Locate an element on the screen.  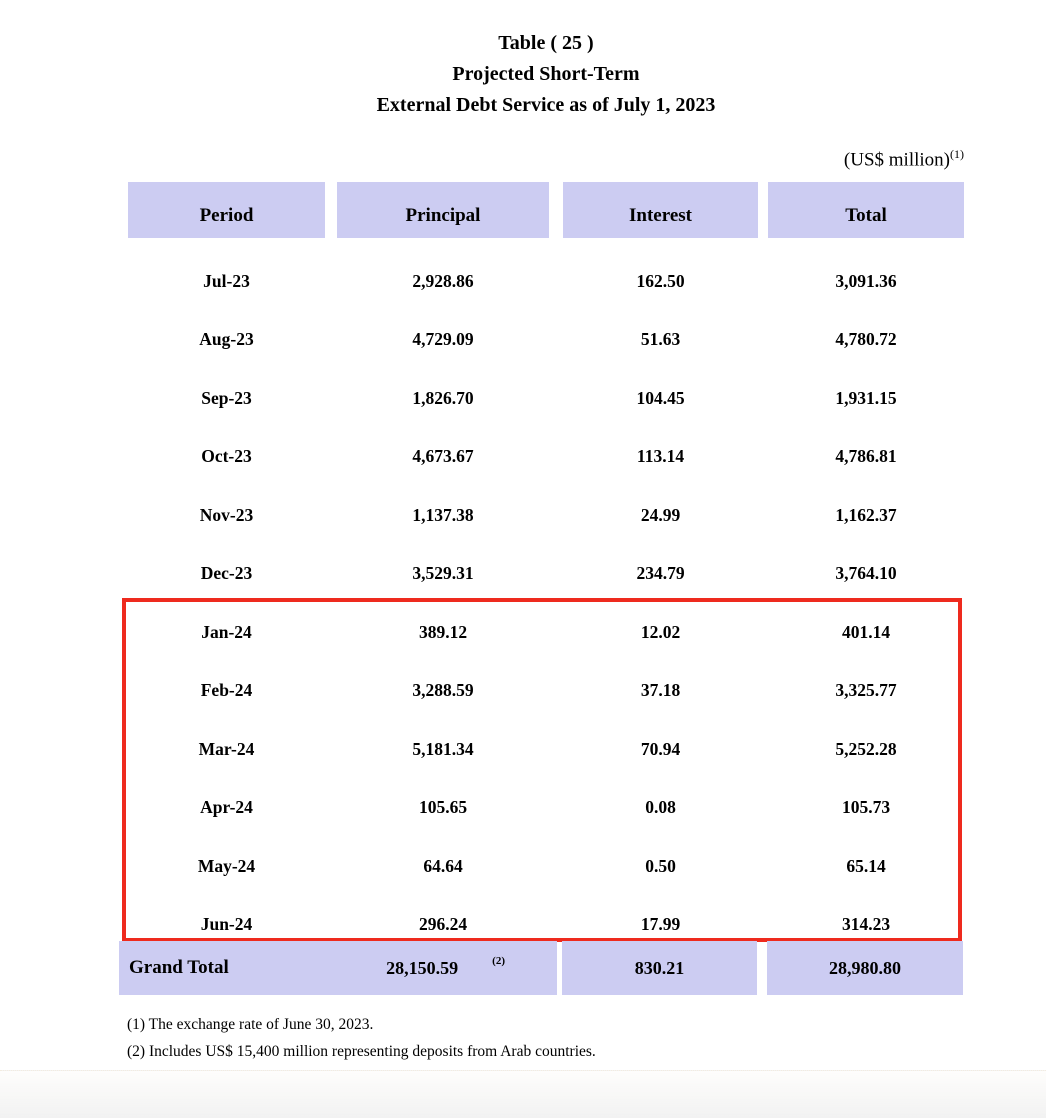
cell-interest: 113.14 is located at coordinates (660, 456).